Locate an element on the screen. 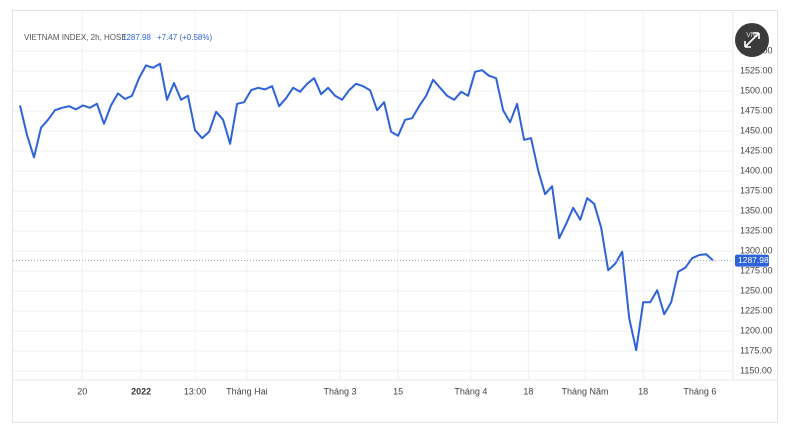 The width and height of the screenshot is (790, 425). symbol-badge: VNI is located at coordinates (752, 35).